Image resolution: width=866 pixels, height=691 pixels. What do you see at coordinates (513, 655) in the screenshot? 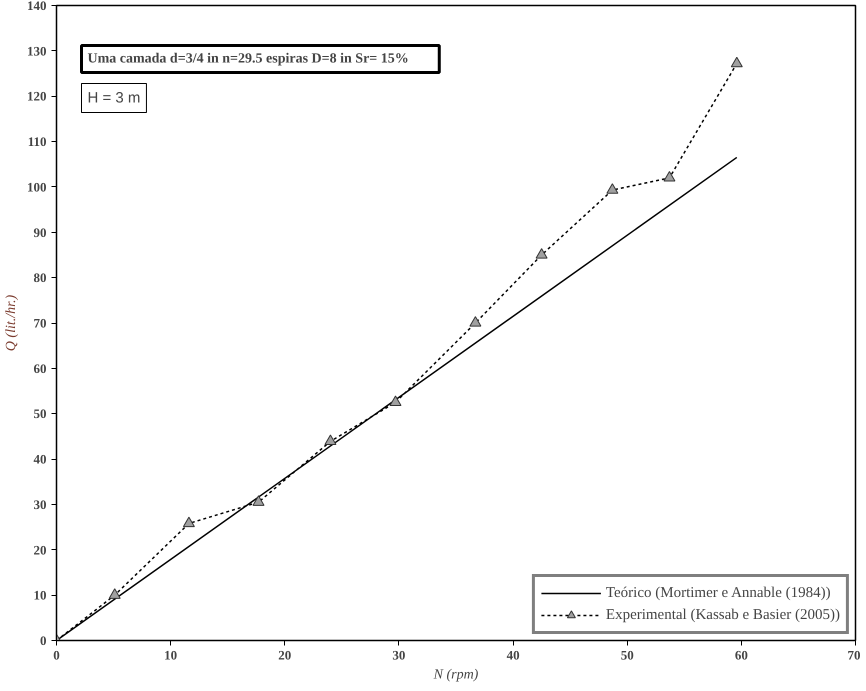
I see `x-tick-label: 40` at bounding box center [513, 655].